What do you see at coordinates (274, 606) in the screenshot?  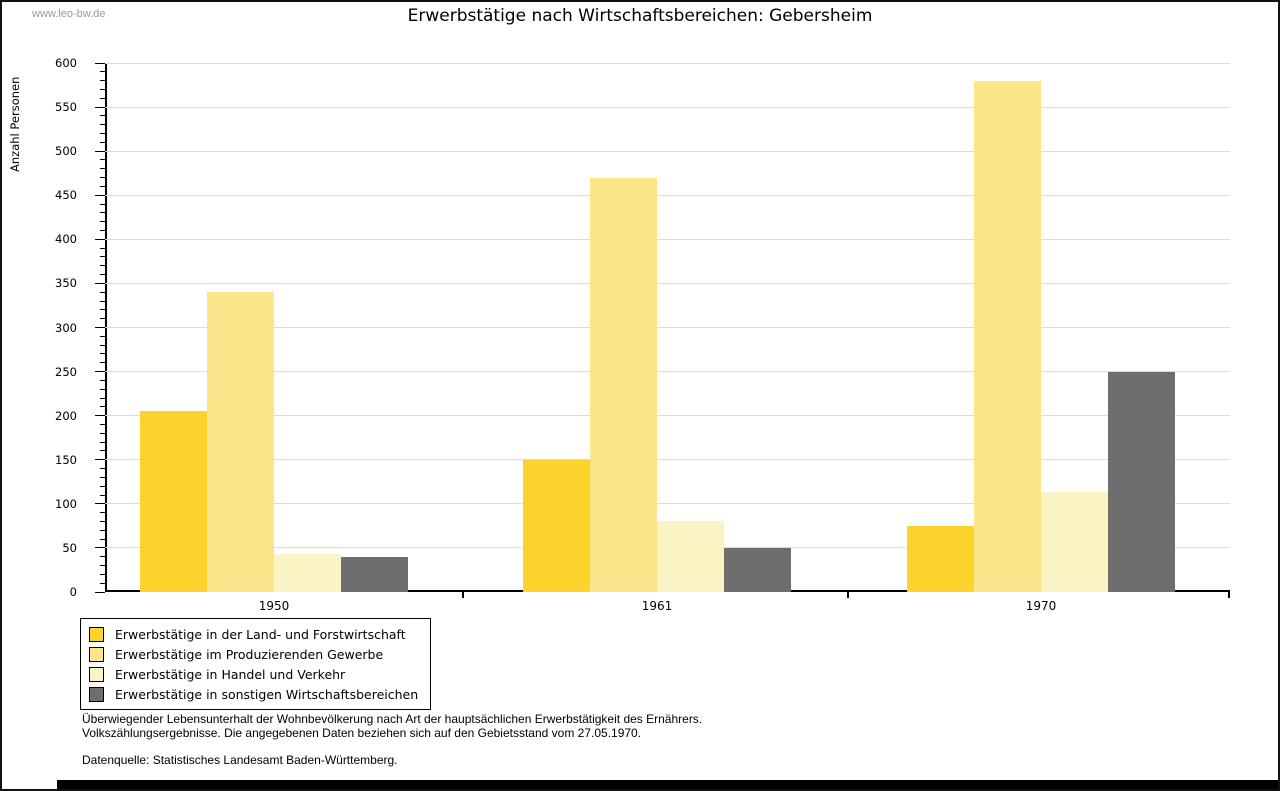 I see `x-axis-category-label: 1950` at bounding box center [274, 606].